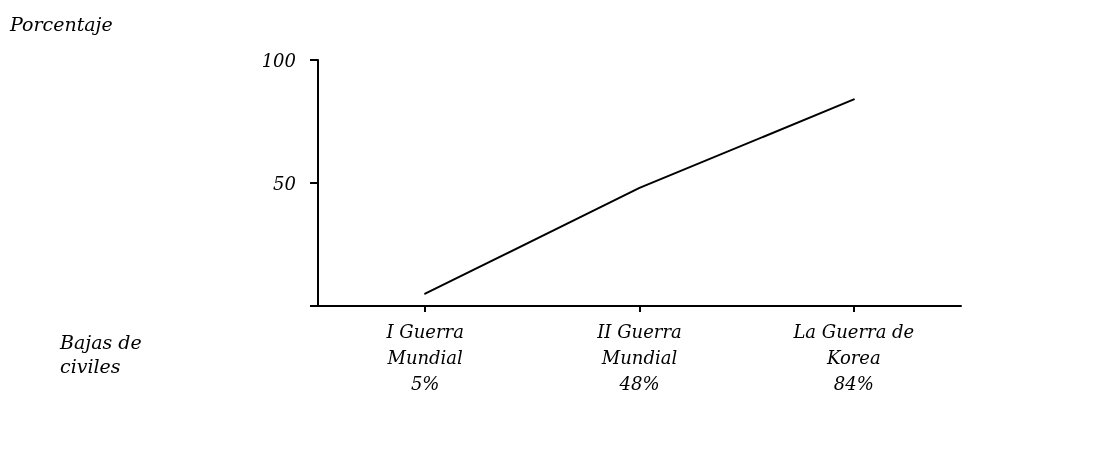 The image size is (1111, 471). Describe the element at coordinates (278, 60) in the screenshot. I see `y-tick-label: 100` at that location.